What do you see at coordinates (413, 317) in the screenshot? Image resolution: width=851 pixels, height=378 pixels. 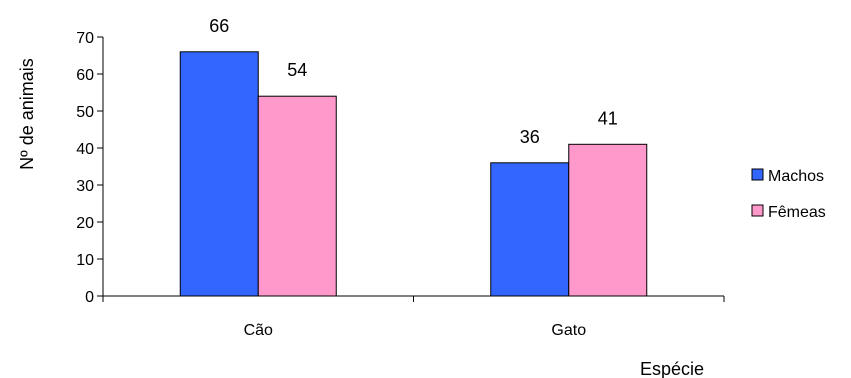 I see `x-axis: Cão Gato` at bounding box center [413, 317].